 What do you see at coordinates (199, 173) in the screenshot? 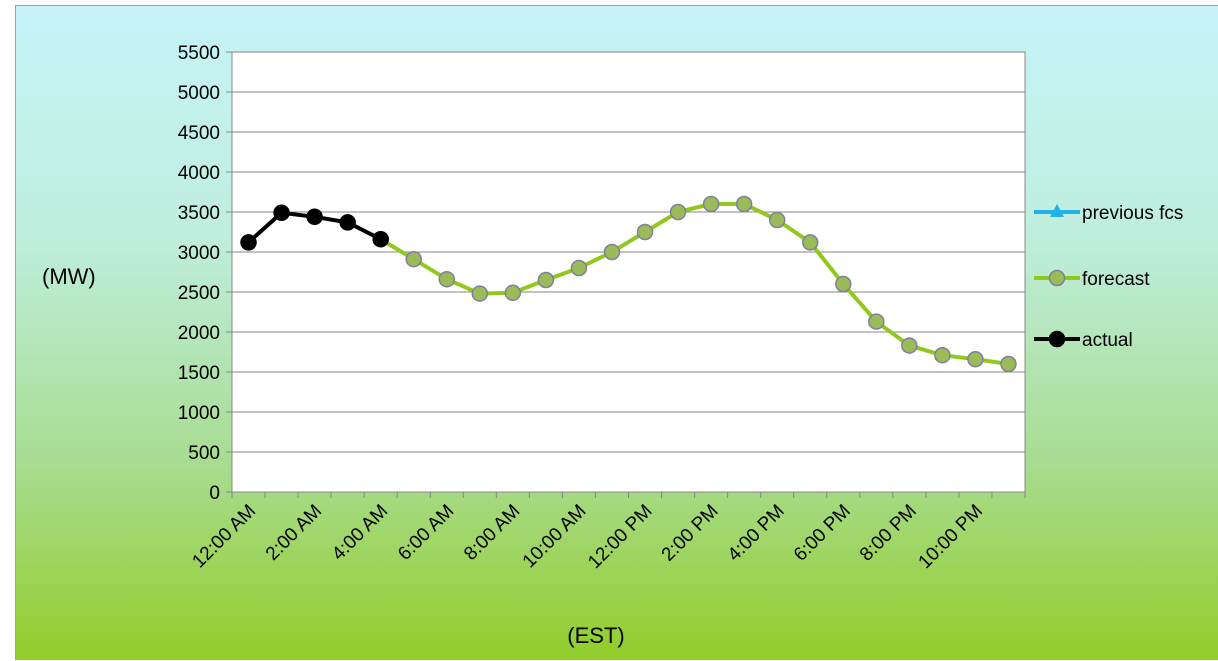
I see `y-tick-label: 4000` at bounding box center [199, 173].